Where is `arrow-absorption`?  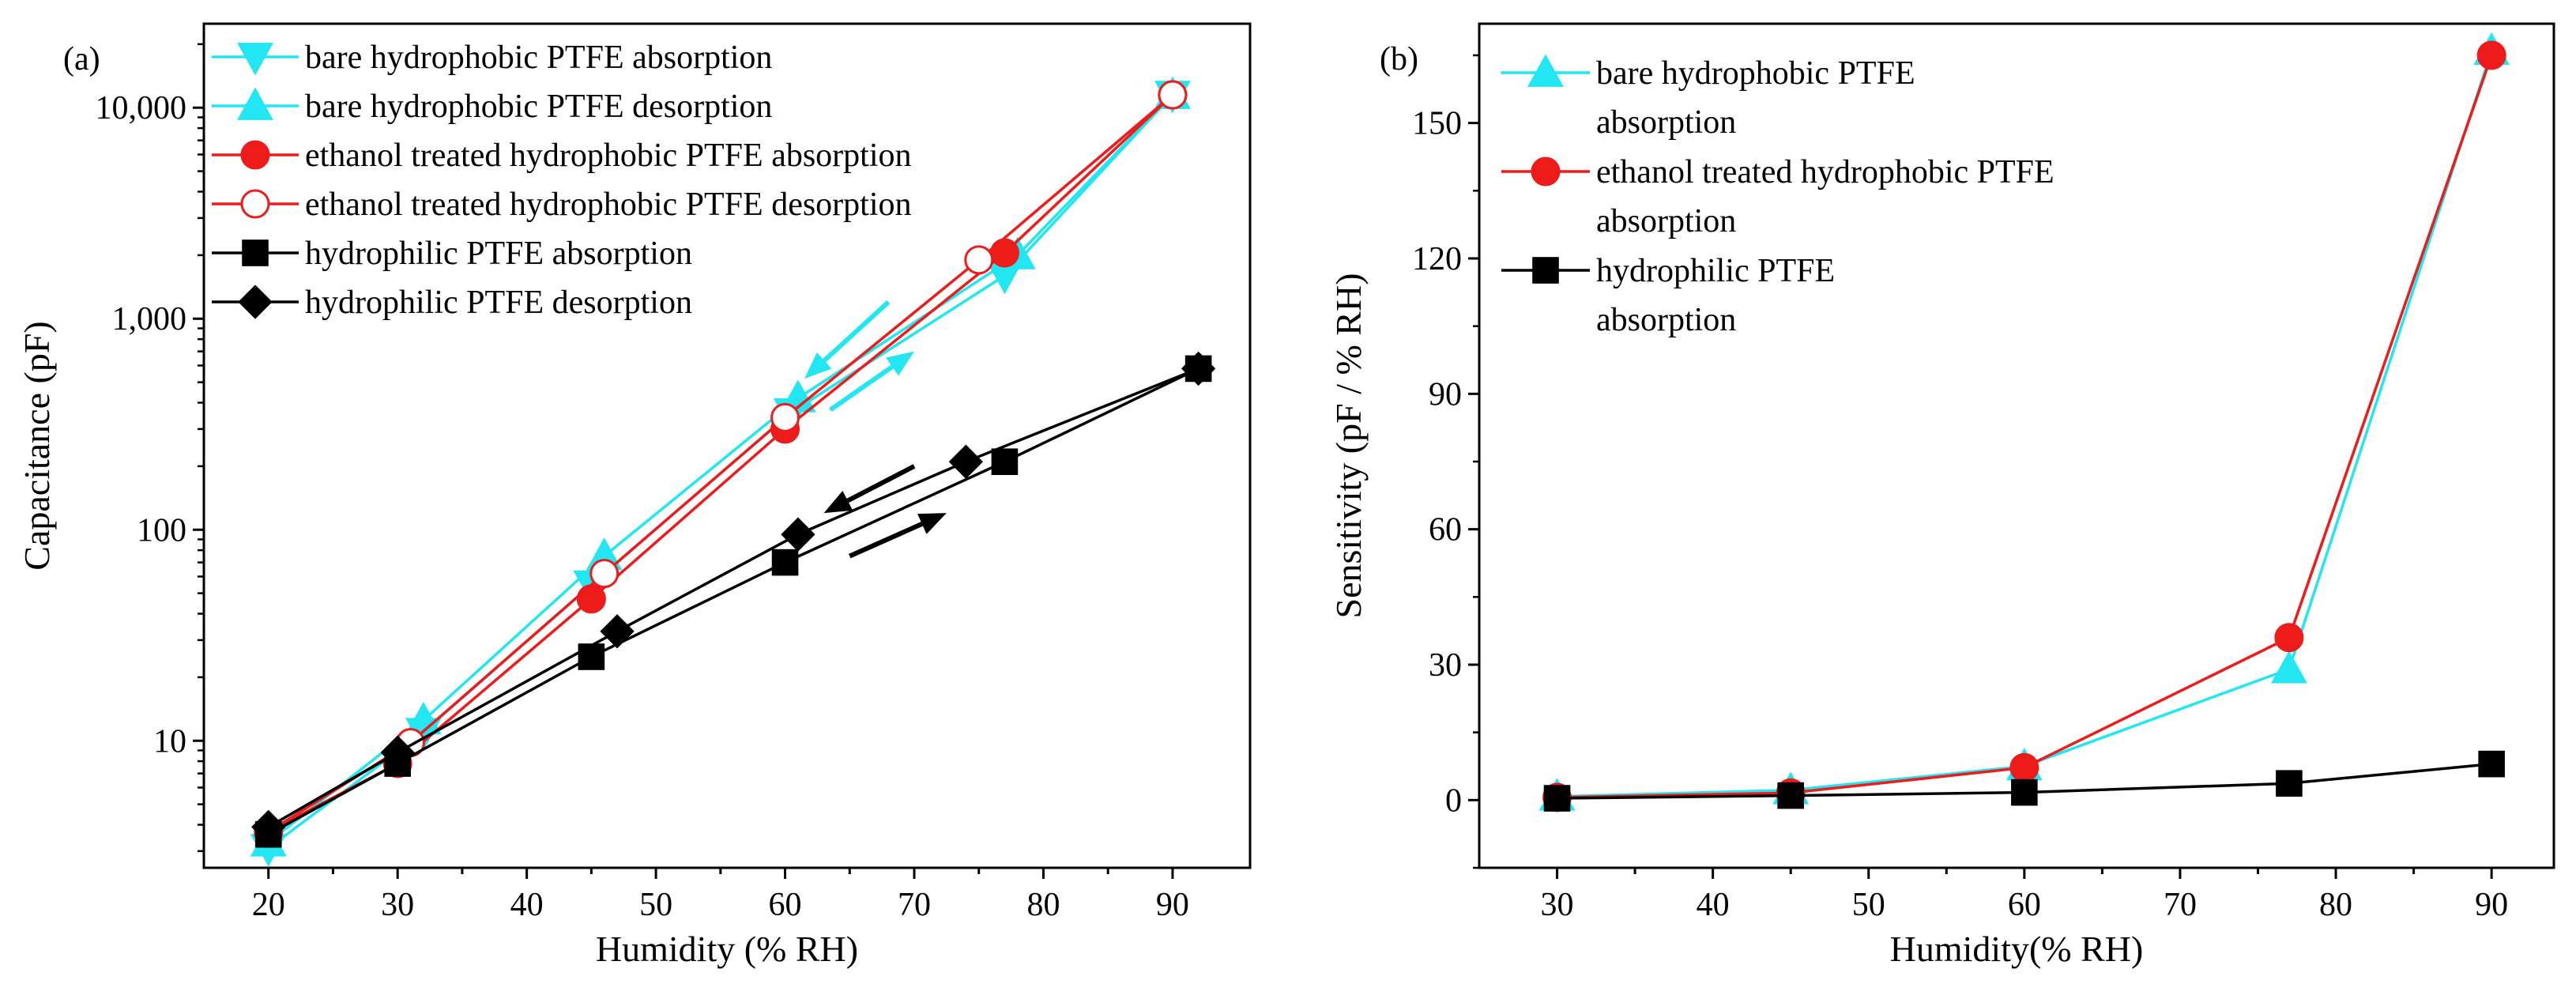
arrow-absorption is located at coordinates (872, 382).